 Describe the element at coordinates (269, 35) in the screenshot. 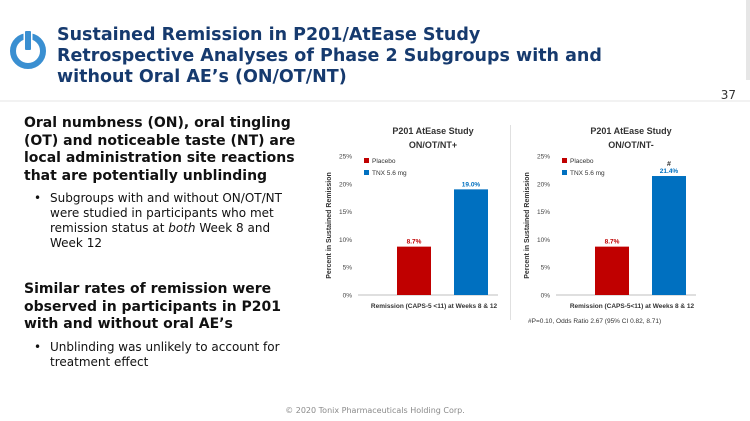

I see `title-line-1: Sustained Remission in P201/AtEase Study` at that location.